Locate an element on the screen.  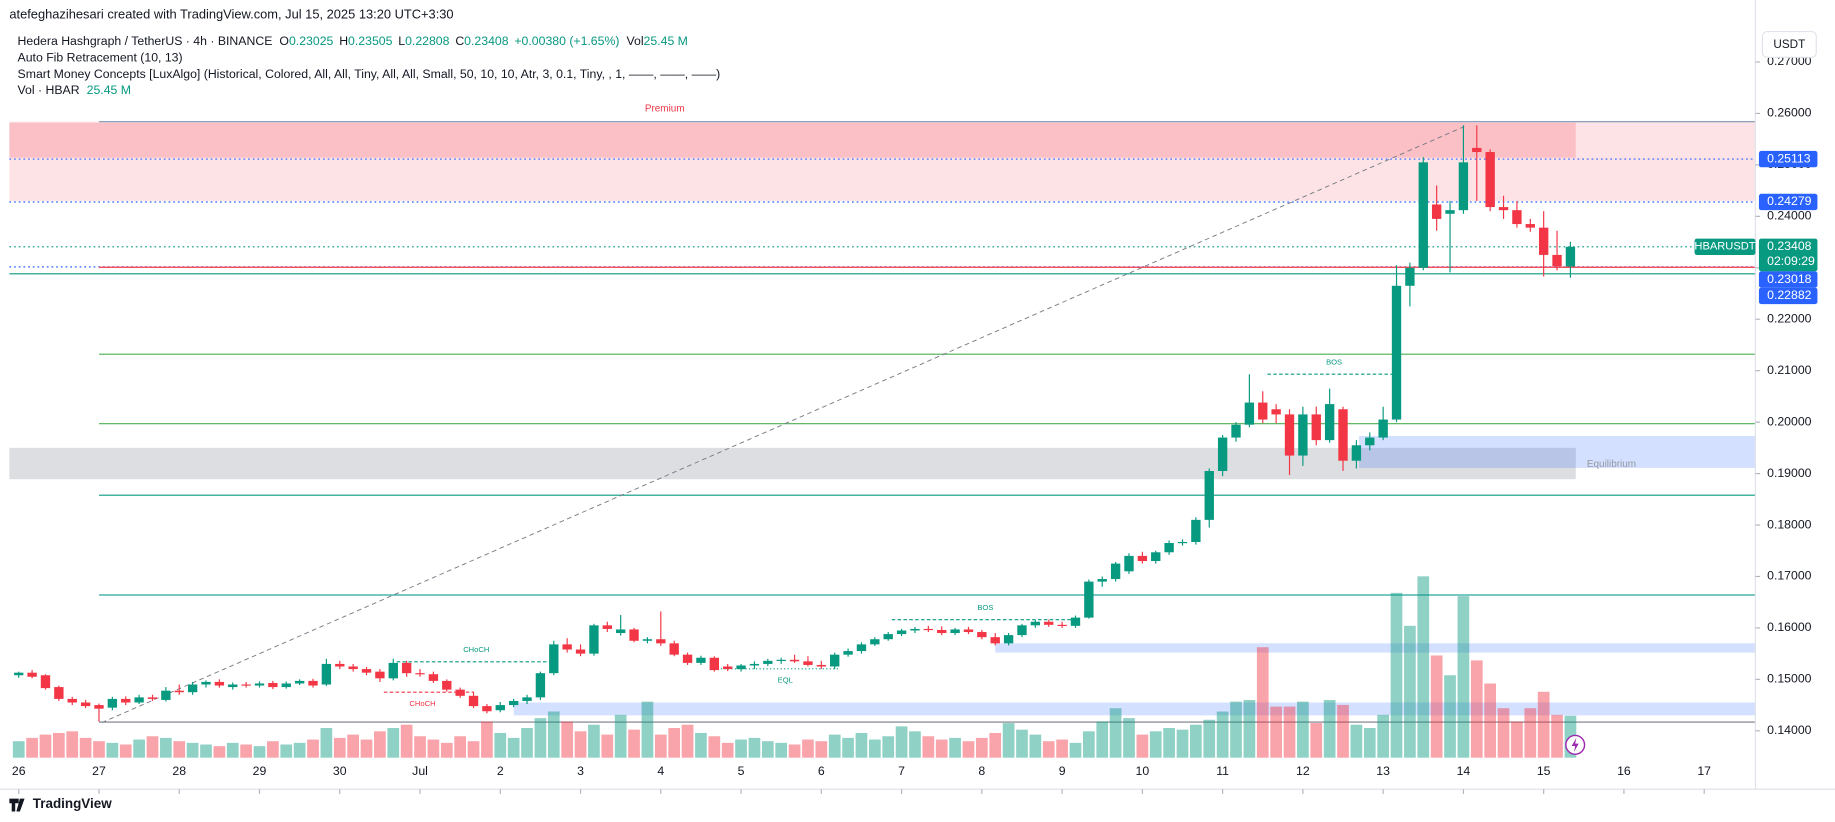
symbol-tag is located at coordinates (1725, 246).